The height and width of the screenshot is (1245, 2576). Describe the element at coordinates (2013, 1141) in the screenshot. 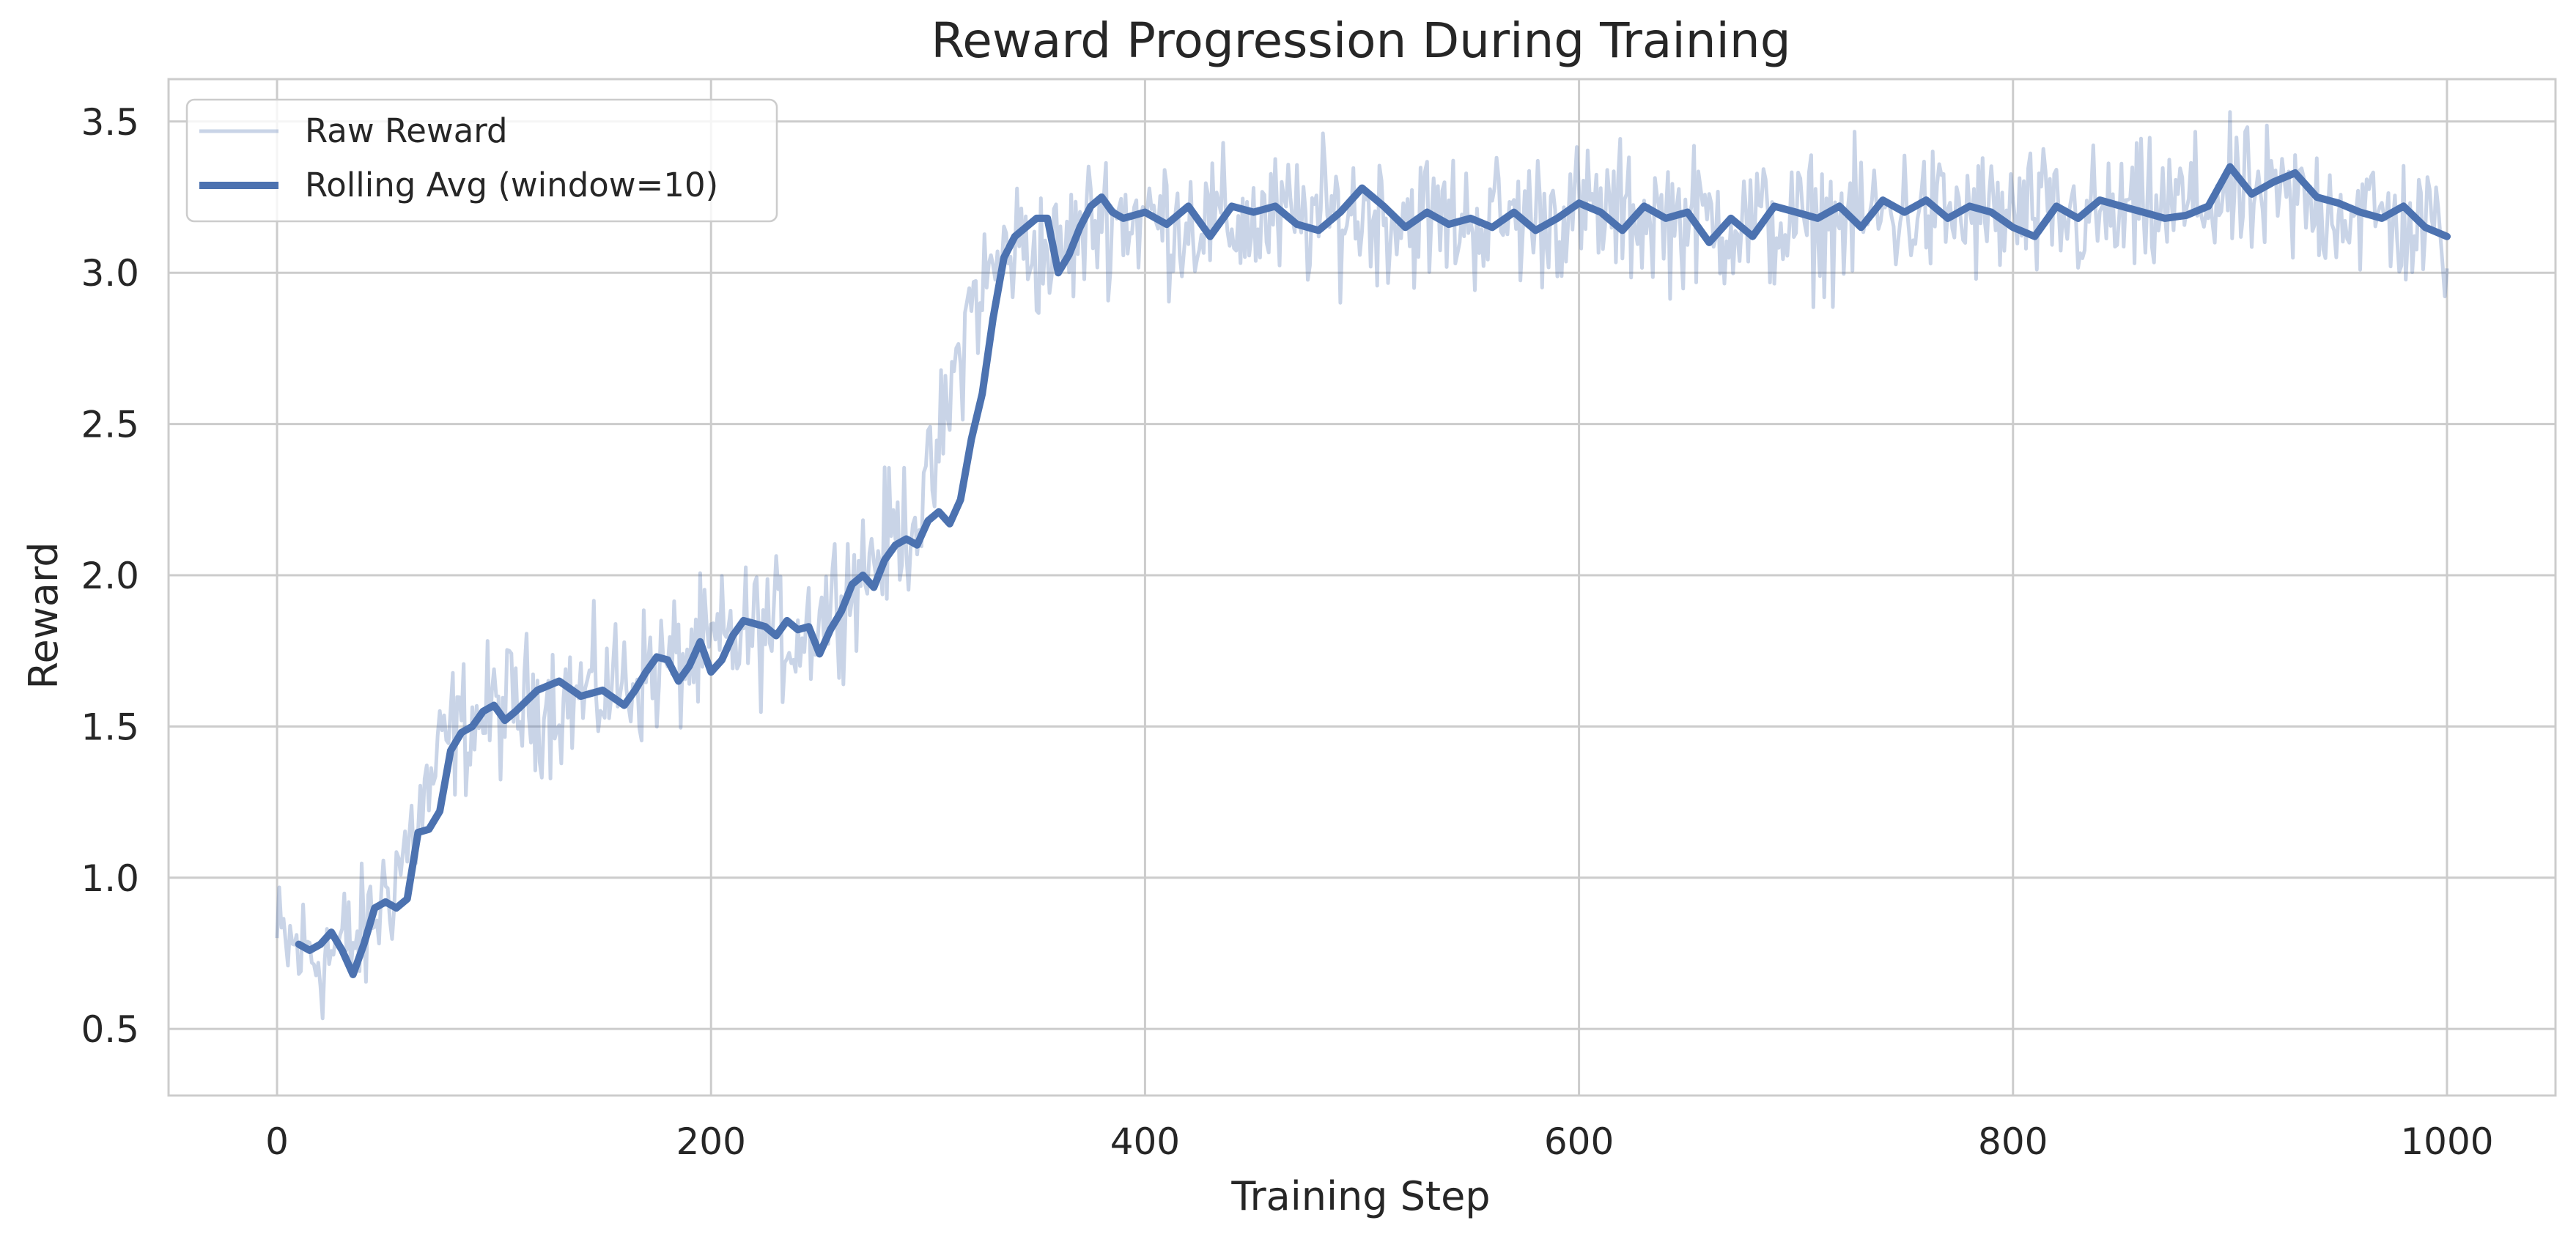

I see `x-tick-label: 800` at that location.